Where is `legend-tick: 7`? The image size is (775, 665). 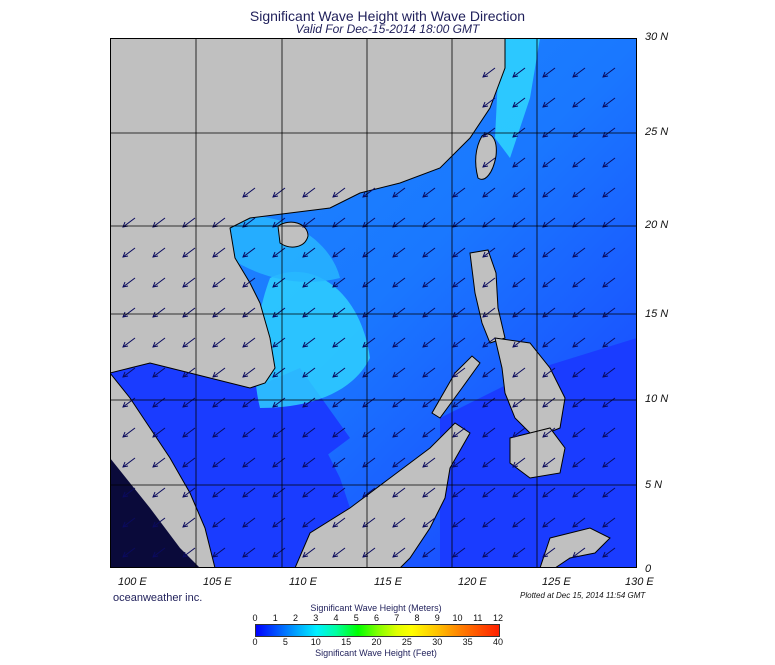
legend-tick: 7 is located at coordinates (397, 618).